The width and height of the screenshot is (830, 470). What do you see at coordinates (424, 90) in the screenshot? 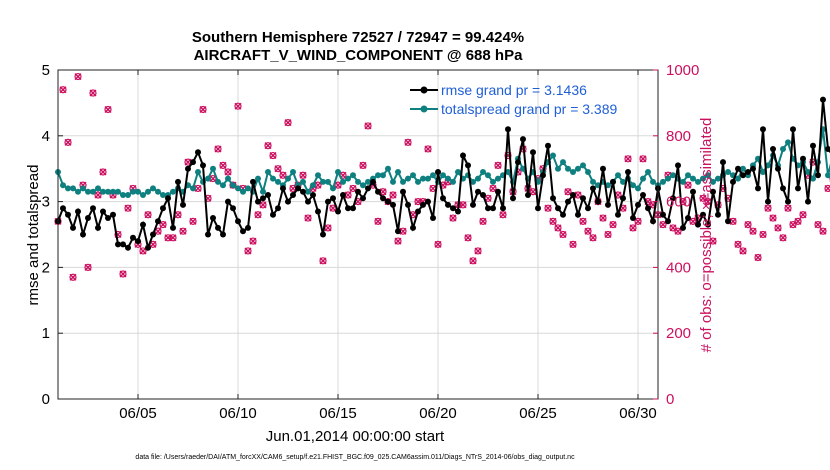
I see `legend-rmse-marker` at bounding box center [424, 90].